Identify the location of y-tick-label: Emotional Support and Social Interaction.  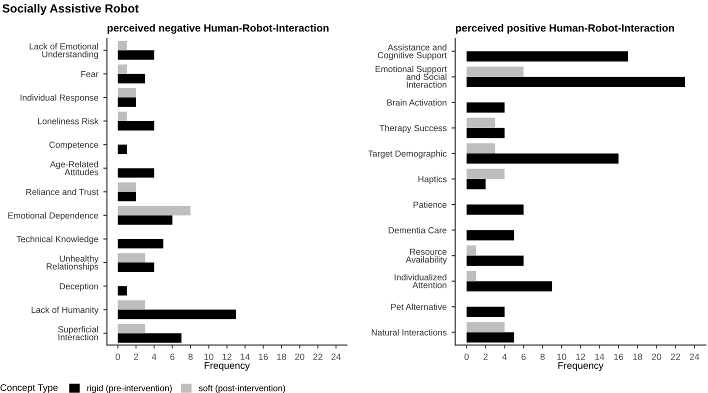
(411, 77).